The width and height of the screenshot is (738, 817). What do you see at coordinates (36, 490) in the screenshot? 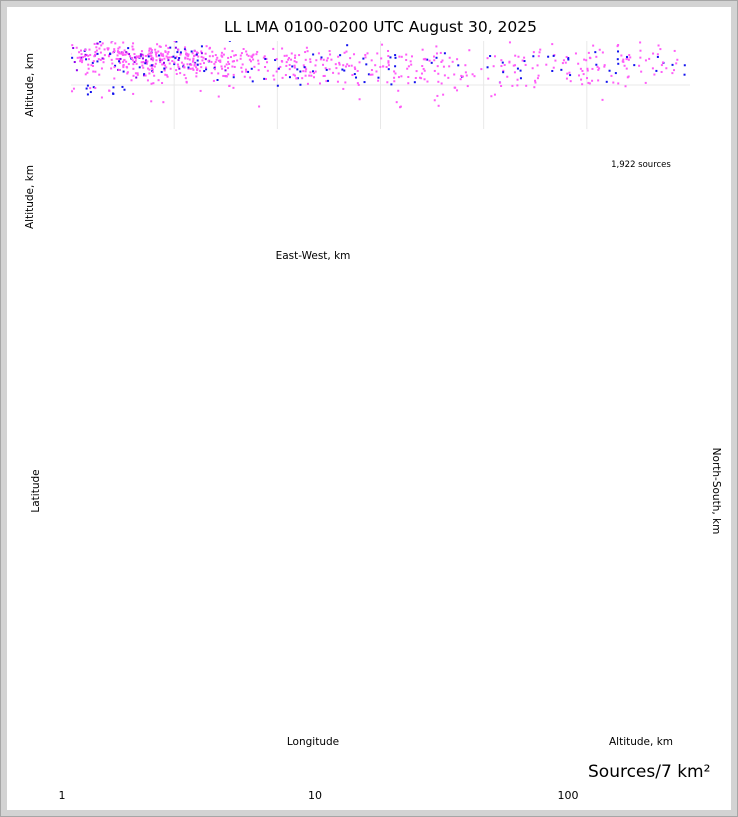
I see `map-ylabel: Latitude` at bounding box center [36, 490].